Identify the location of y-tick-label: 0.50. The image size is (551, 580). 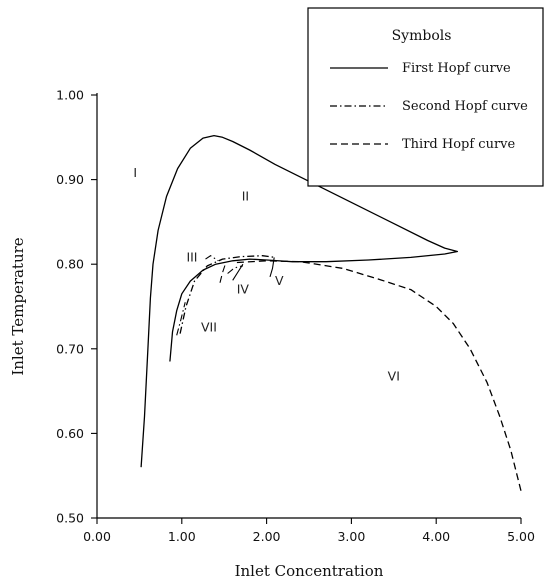
(70, 518).